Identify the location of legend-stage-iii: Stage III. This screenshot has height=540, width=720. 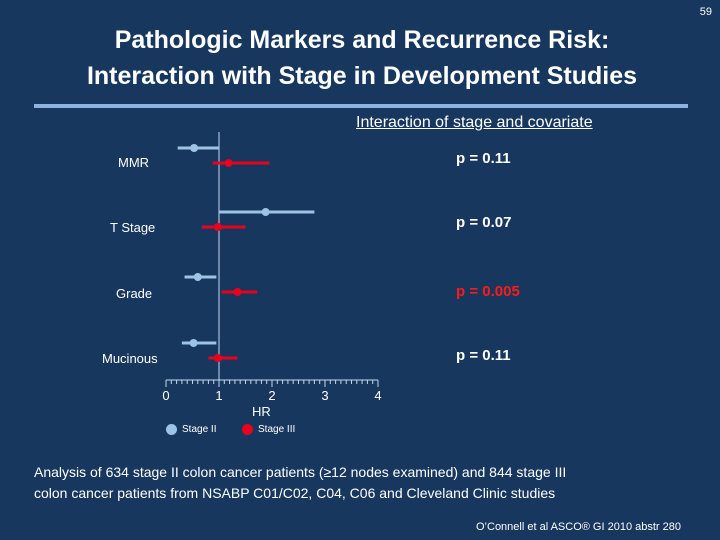
(268, 429).